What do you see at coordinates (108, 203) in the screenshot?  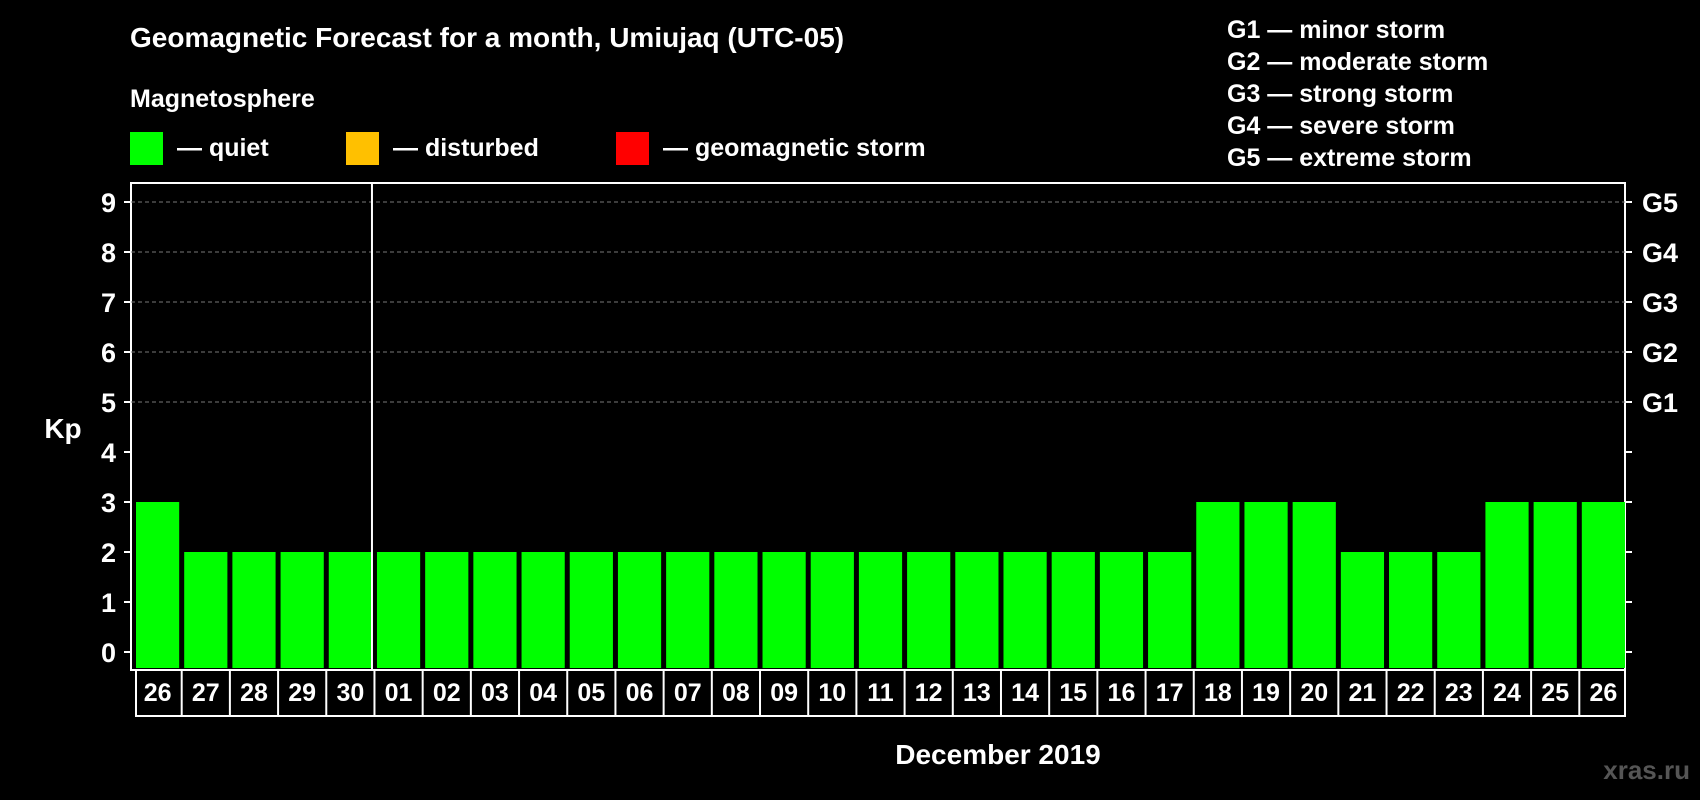 I see `y-tick-label-9: 9` at bounding box center [108, 203].